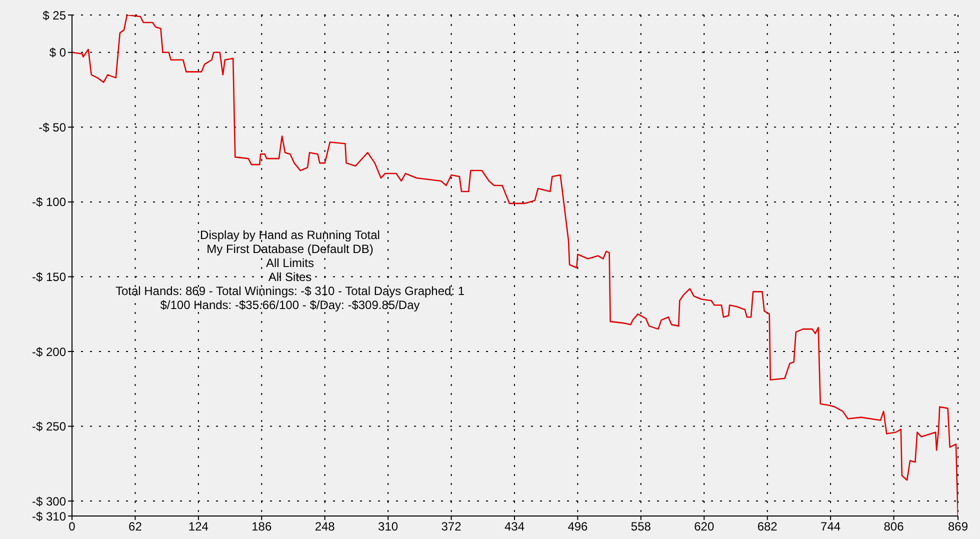 Image resolution: width=980 pixels, height=539 pixels. What do you see at coordinates (704, 527) in the screenshot?
I see `x-tick-label: 620` at bounding box center [704, 527].